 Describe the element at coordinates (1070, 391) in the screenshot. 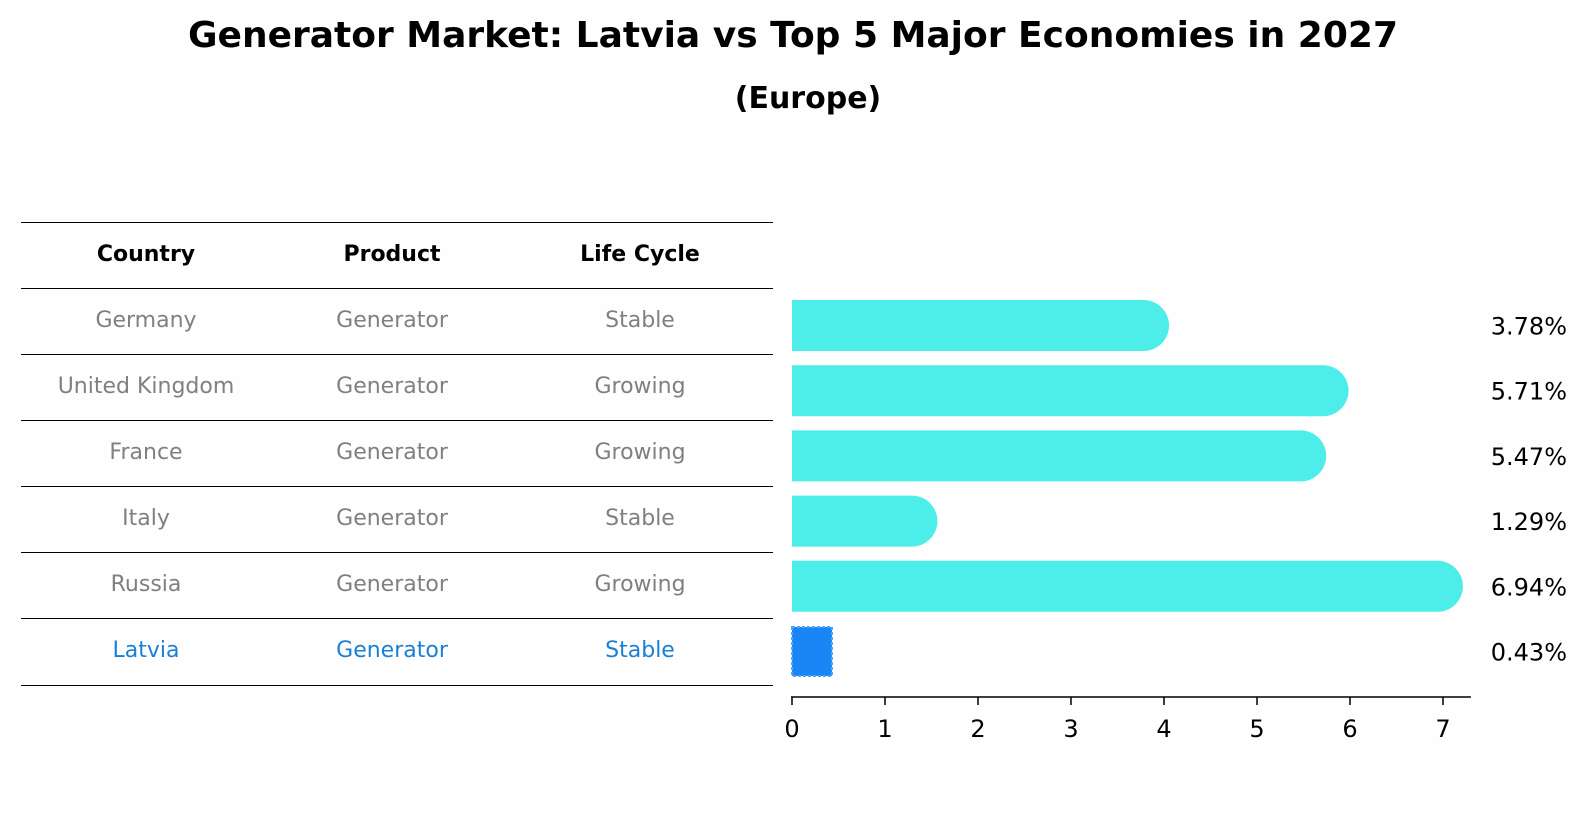

I see `bar-united-kingdom` at that location.